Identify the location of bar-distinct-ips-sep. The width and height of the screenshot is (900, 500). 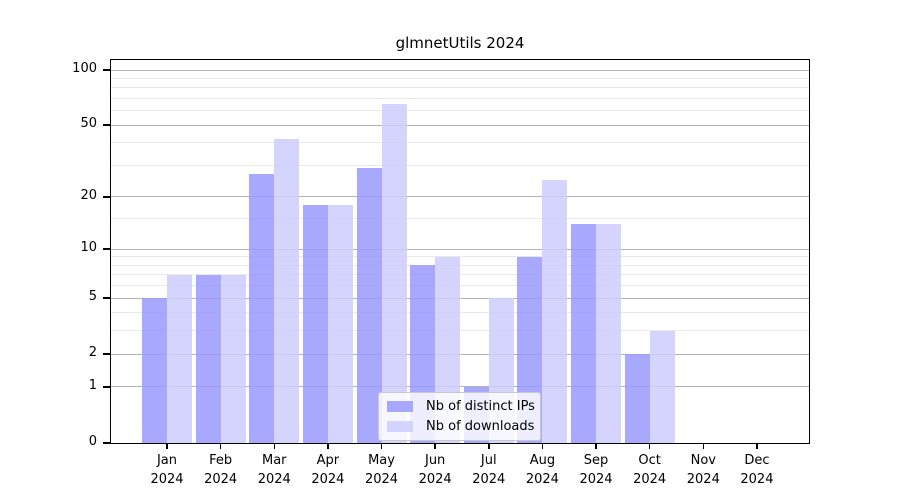
(584, 333).